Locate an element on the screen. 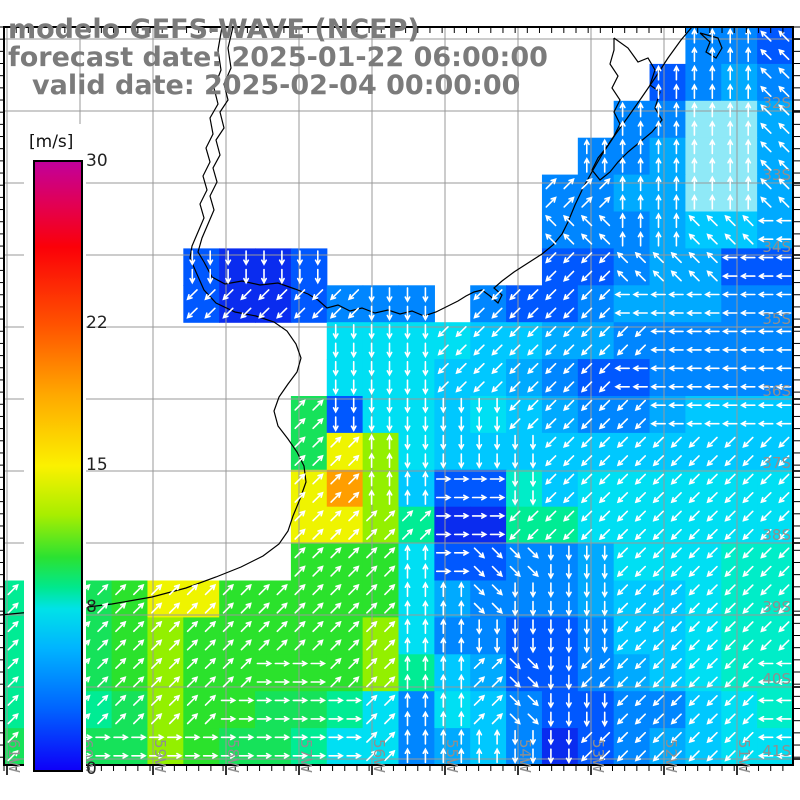  latitude-label: 41S is located at coordinates (776, 751).